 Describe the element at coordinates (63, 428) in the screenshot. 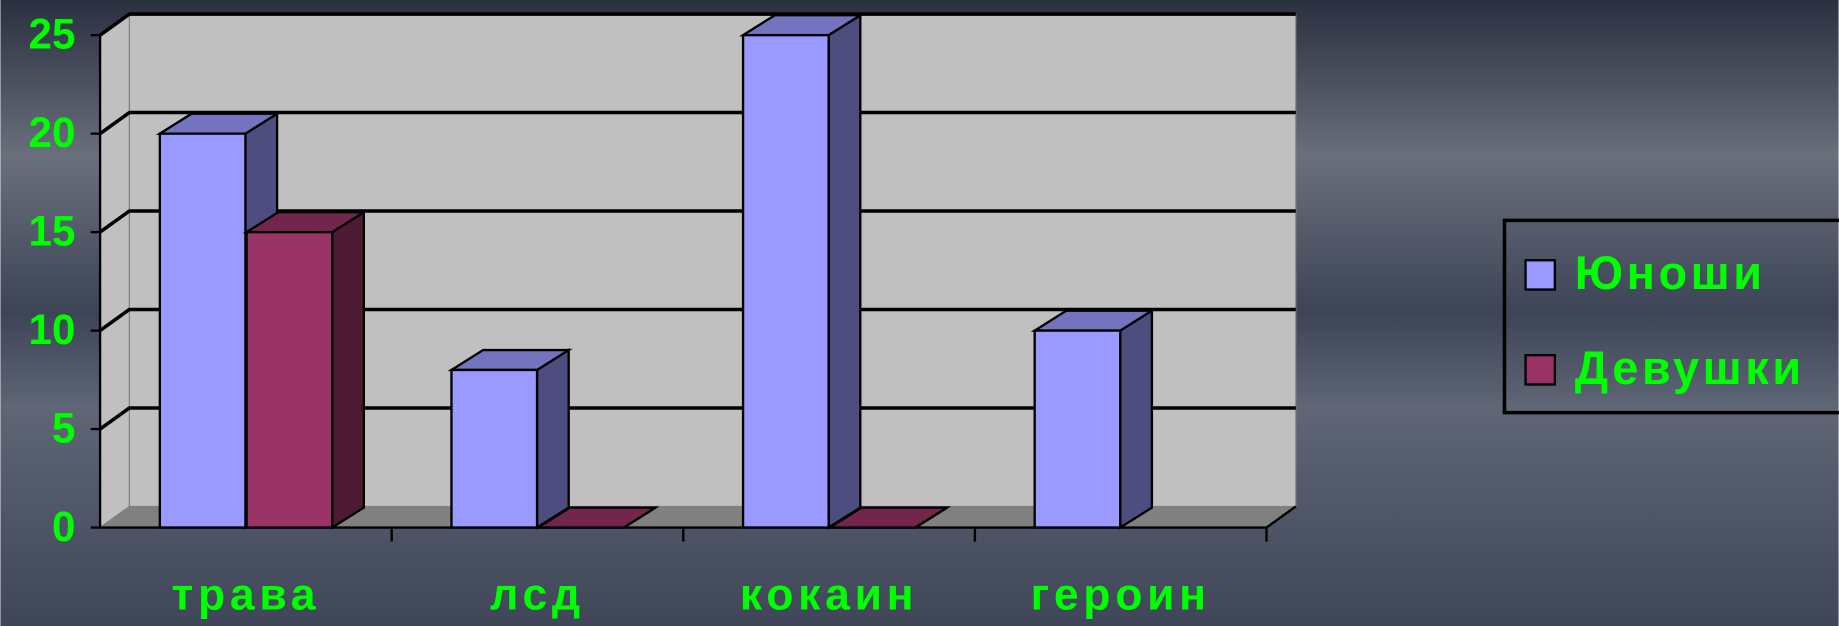

I see `y-tick-label: 5` at that location.